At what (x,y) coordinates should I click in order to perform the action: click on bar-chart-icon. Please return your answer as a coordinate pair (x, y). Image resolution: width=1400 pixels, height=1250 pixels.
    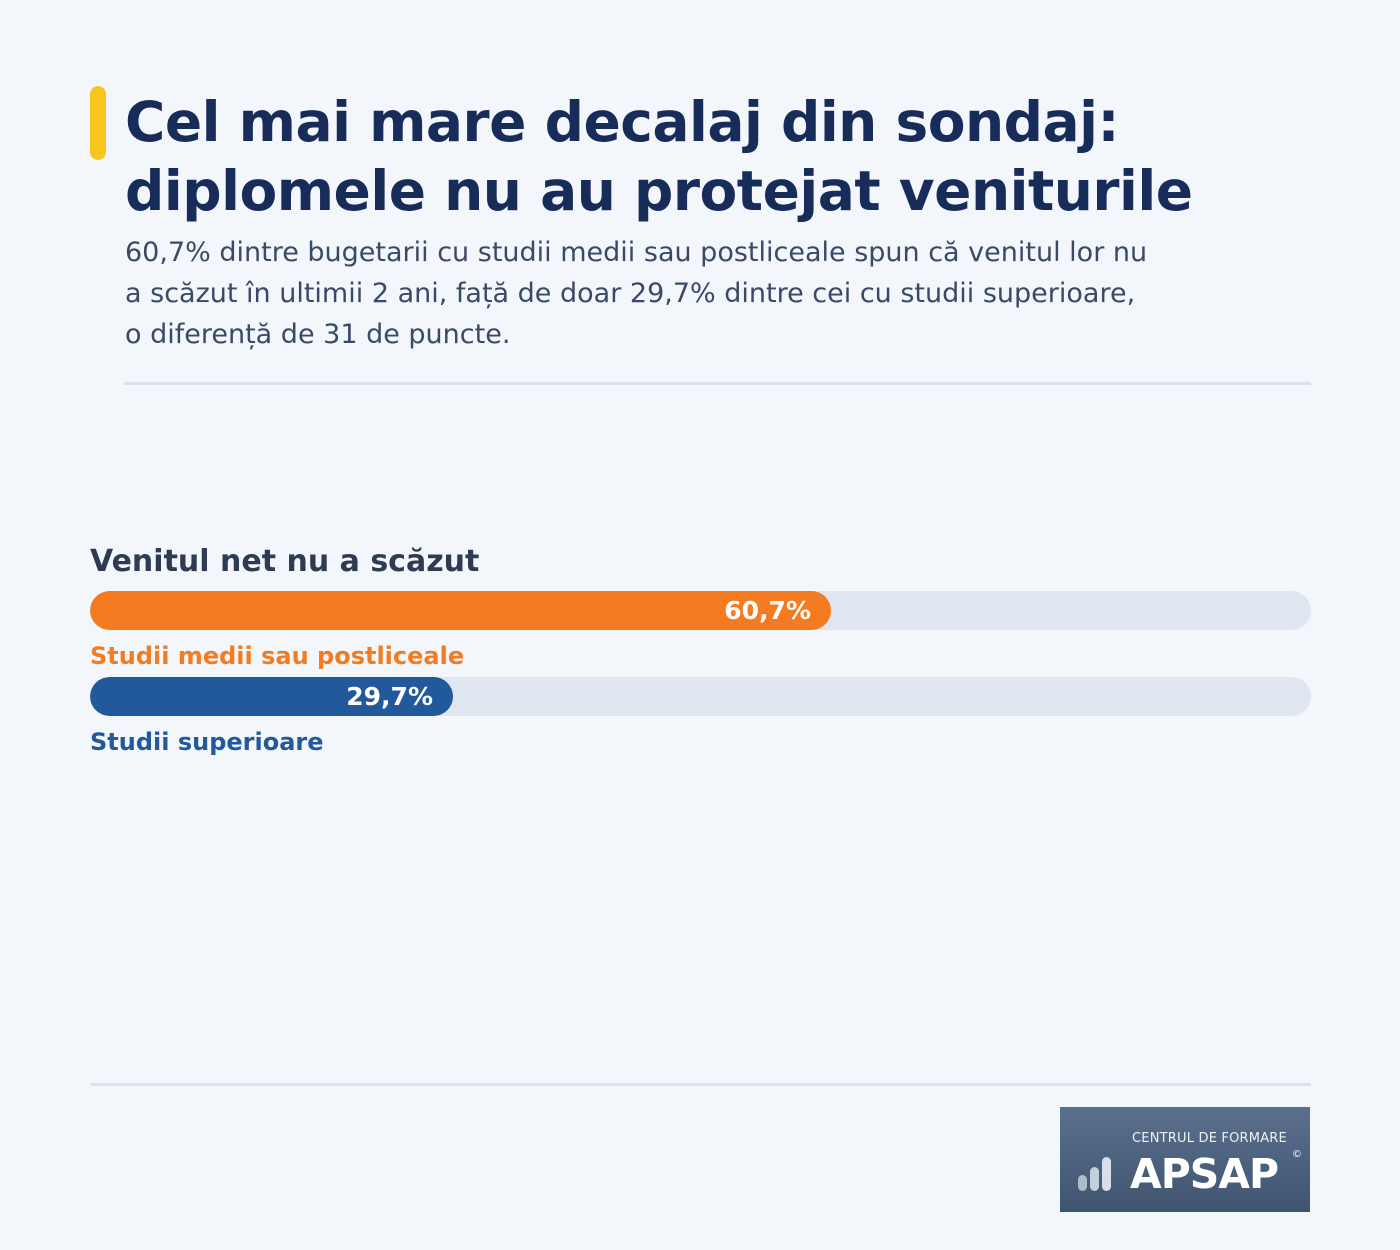
    Looking at the image, I should click on (1094, 1174).